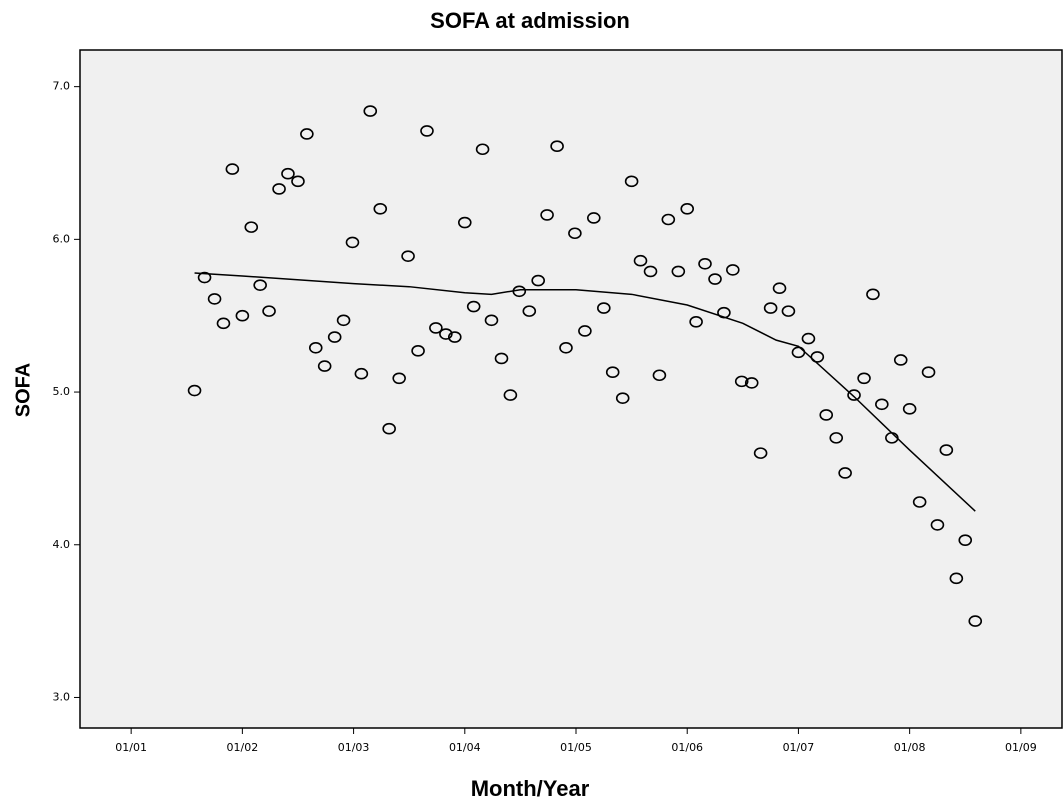  Describe the element at coordinates (530, 788) in the screenshot. I see `x-axis-label: Month/Year` at that location.